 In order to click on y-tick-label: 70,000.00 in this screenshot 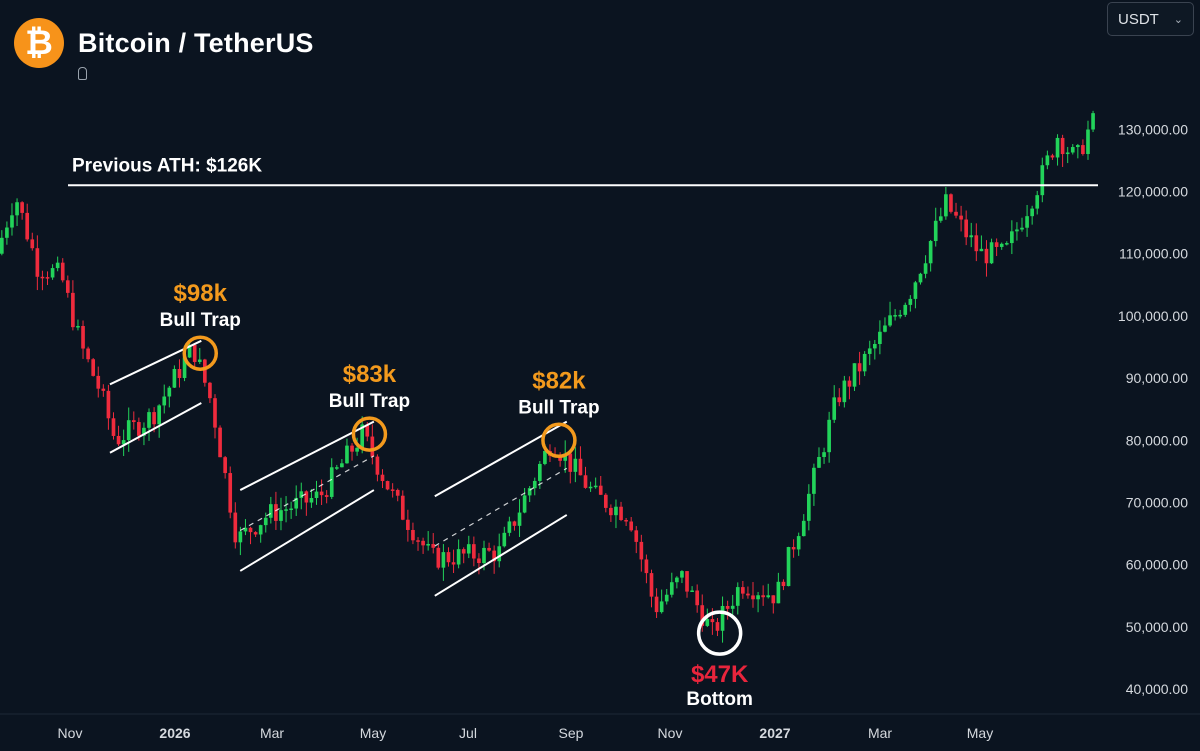, I will do `click(1157, 503)`.